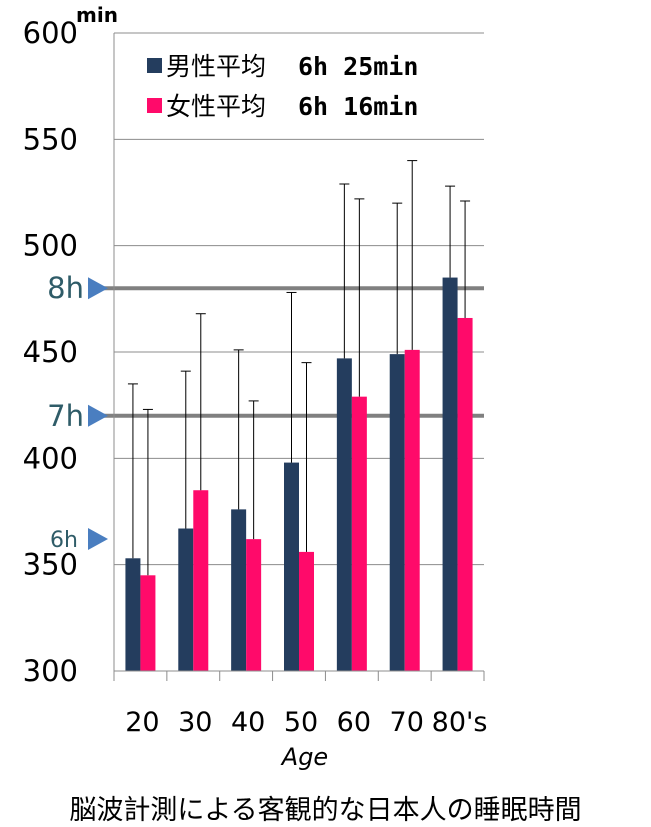 The width and height of the screenshot is (651, 827). Describe the element at coordinates (50, 671) in the screenshot. I see `y-tick-label: 300` at that location.